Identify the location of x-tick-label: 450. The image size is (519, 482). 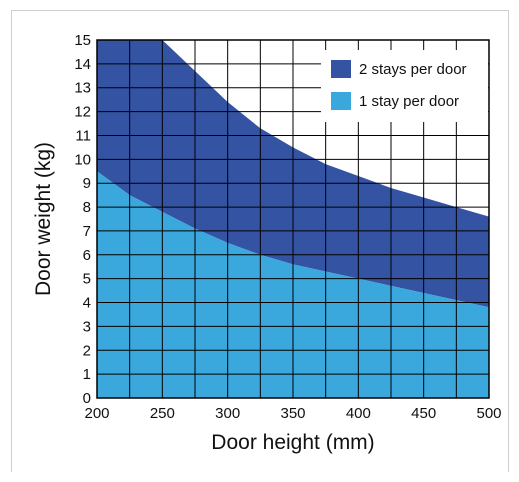
(423, 413).